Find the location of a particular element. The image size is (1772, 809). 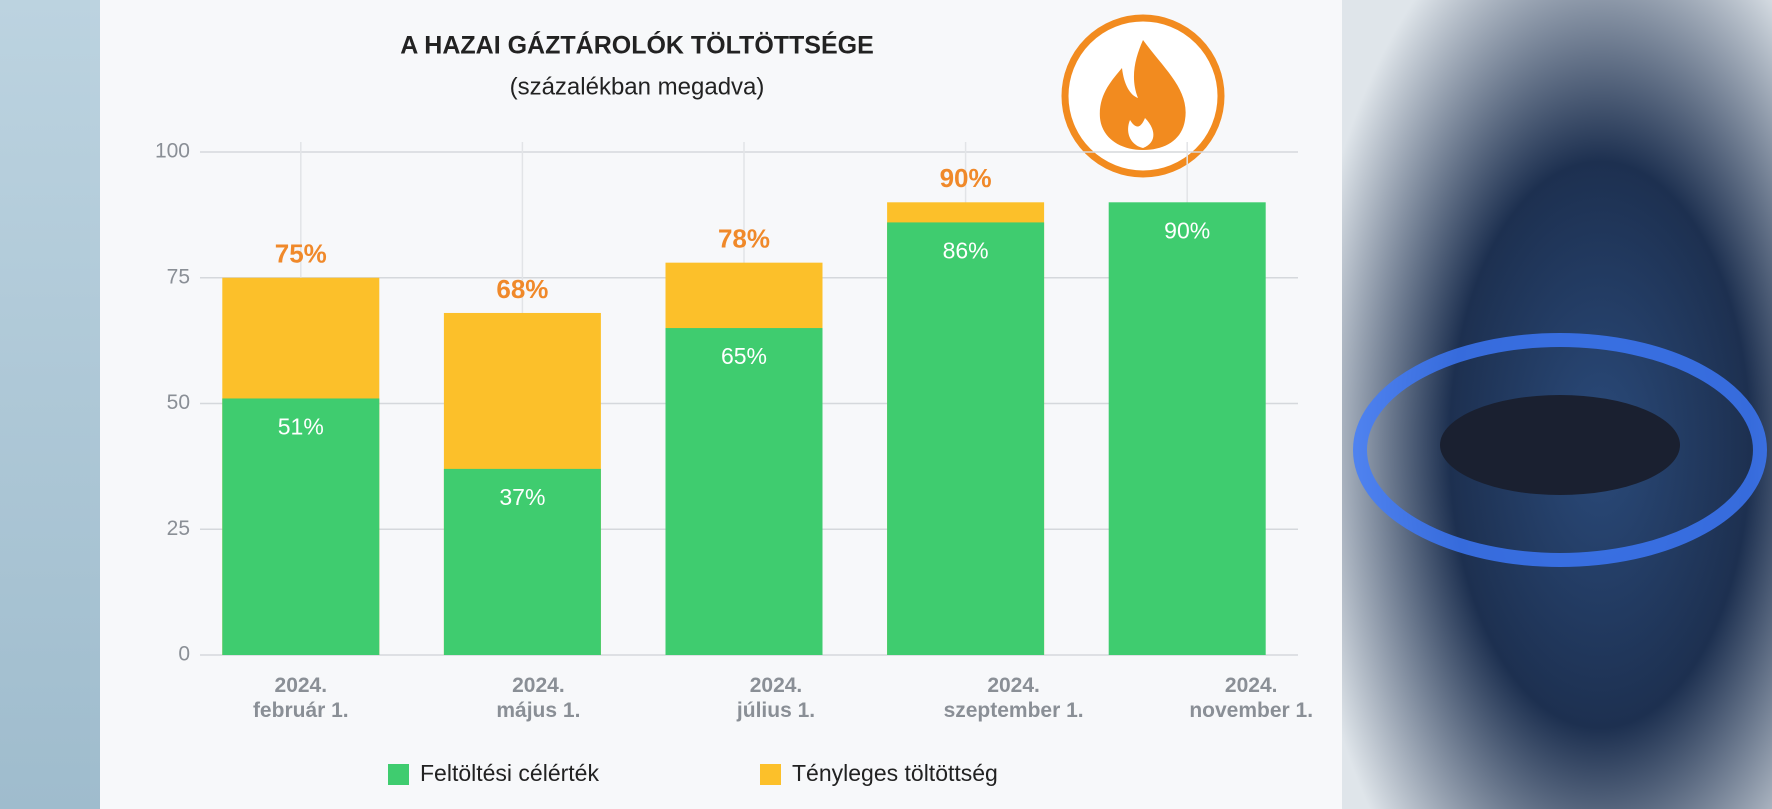

chart-title: A HAZAI GÁZTÁROLÓK TÖLTÖTTSÉGE is located at coordinates (637, 45).